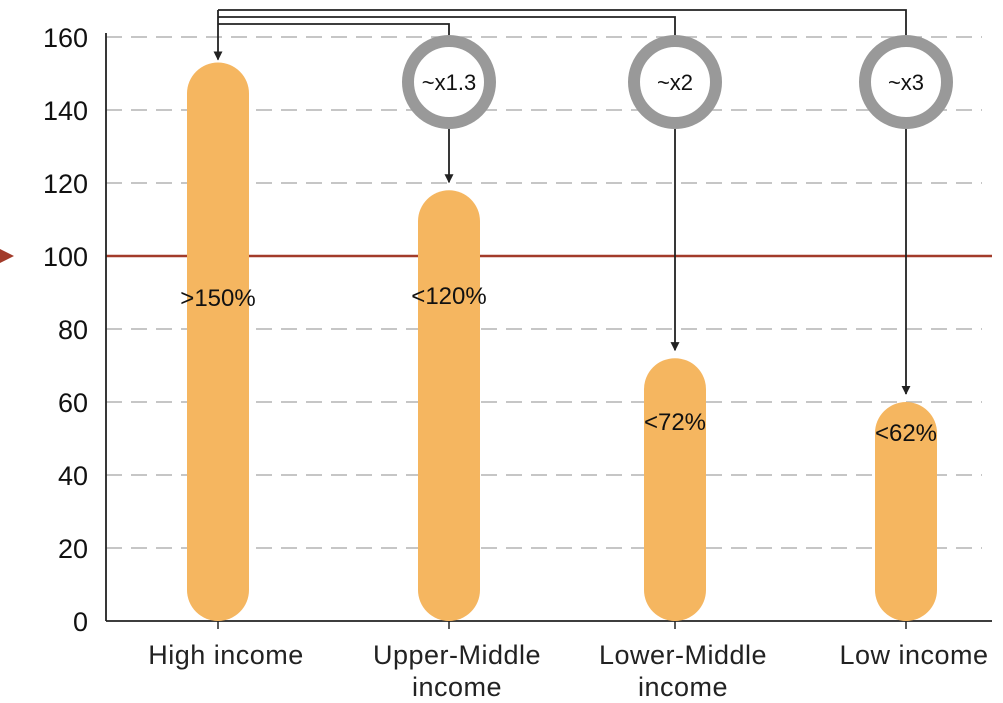 This screenshot has height=703, width=1003. I want to click on y-tick-labels: 0 20 40 60 80 100 120 140 160, so click(65, 330).